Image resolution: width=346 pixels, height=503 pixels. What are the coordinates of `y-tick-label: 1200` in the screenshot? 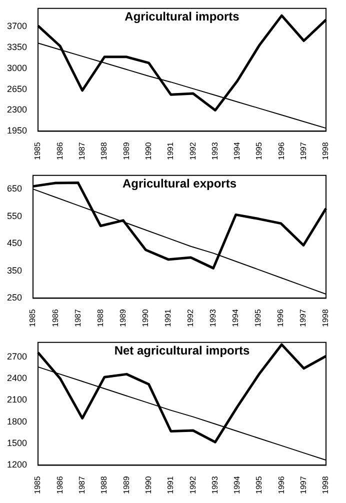 It's located at (17, 465).